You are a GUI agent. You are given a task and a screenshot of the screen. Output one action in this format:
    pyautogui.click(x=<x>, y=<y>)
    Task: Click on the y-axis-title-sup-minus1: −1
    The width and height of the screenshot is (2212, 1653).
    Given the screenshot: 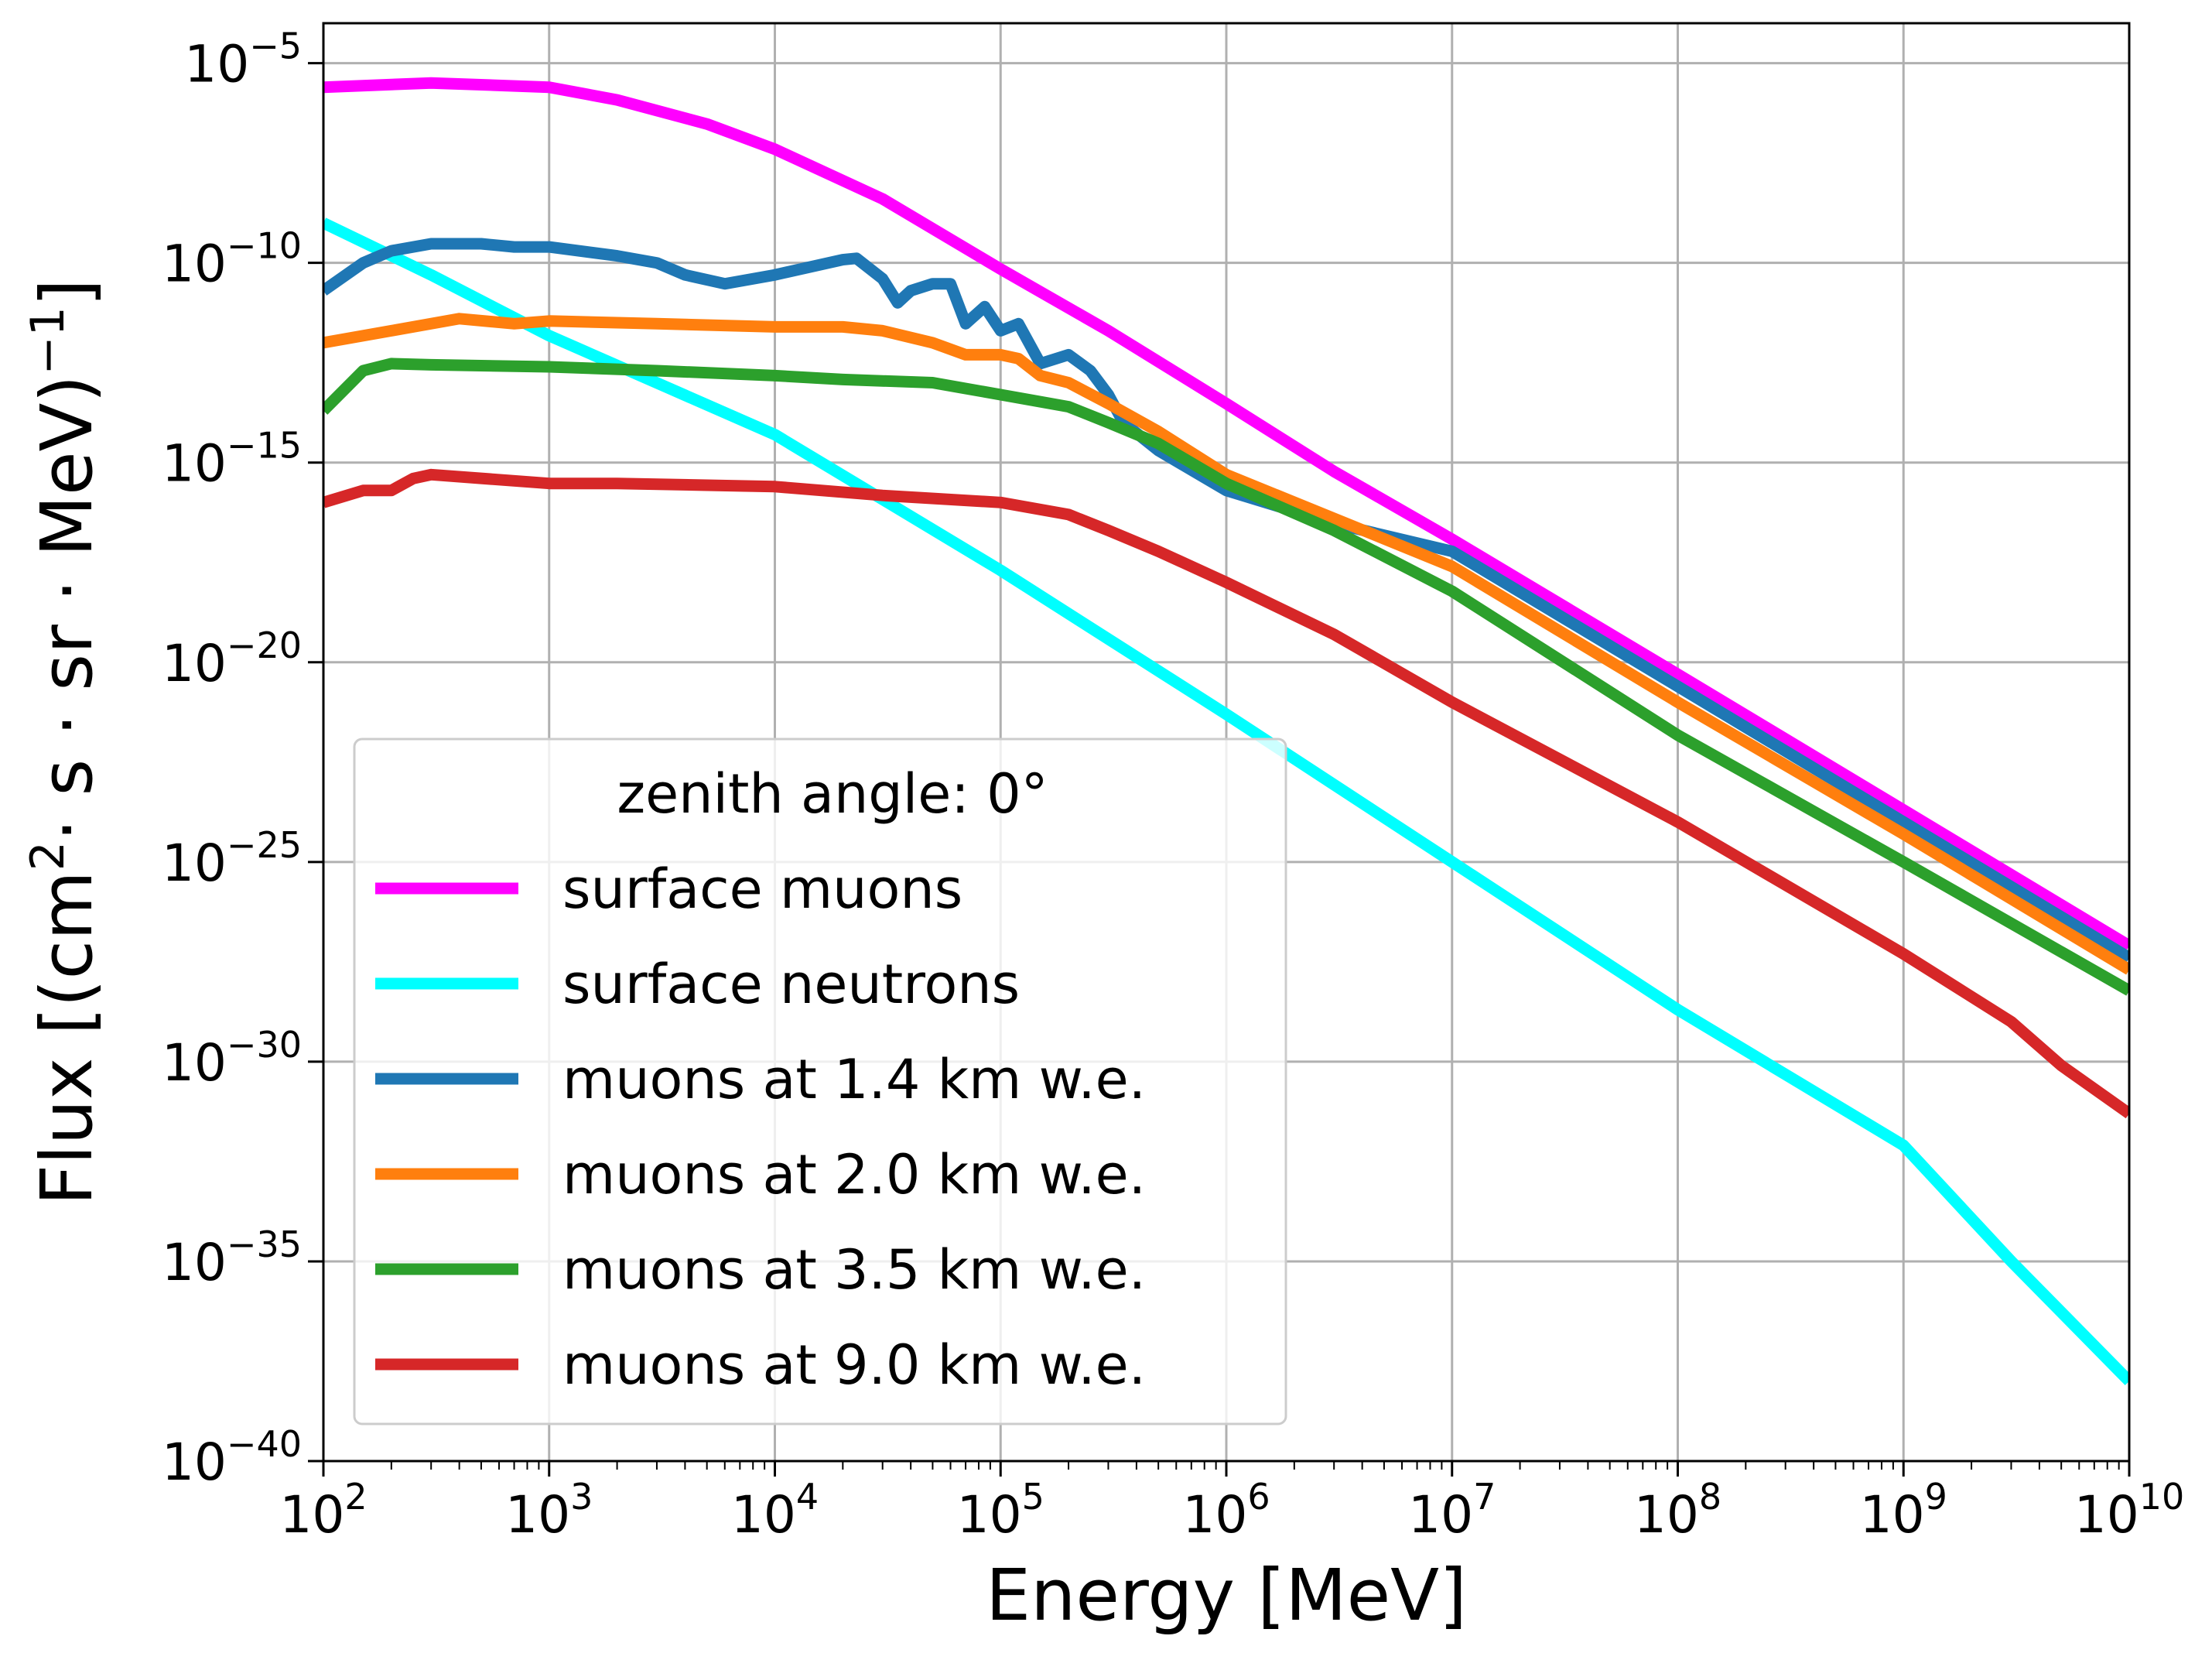 What is the action you would take?
    pyautogui.click(x=48, y=340)
    